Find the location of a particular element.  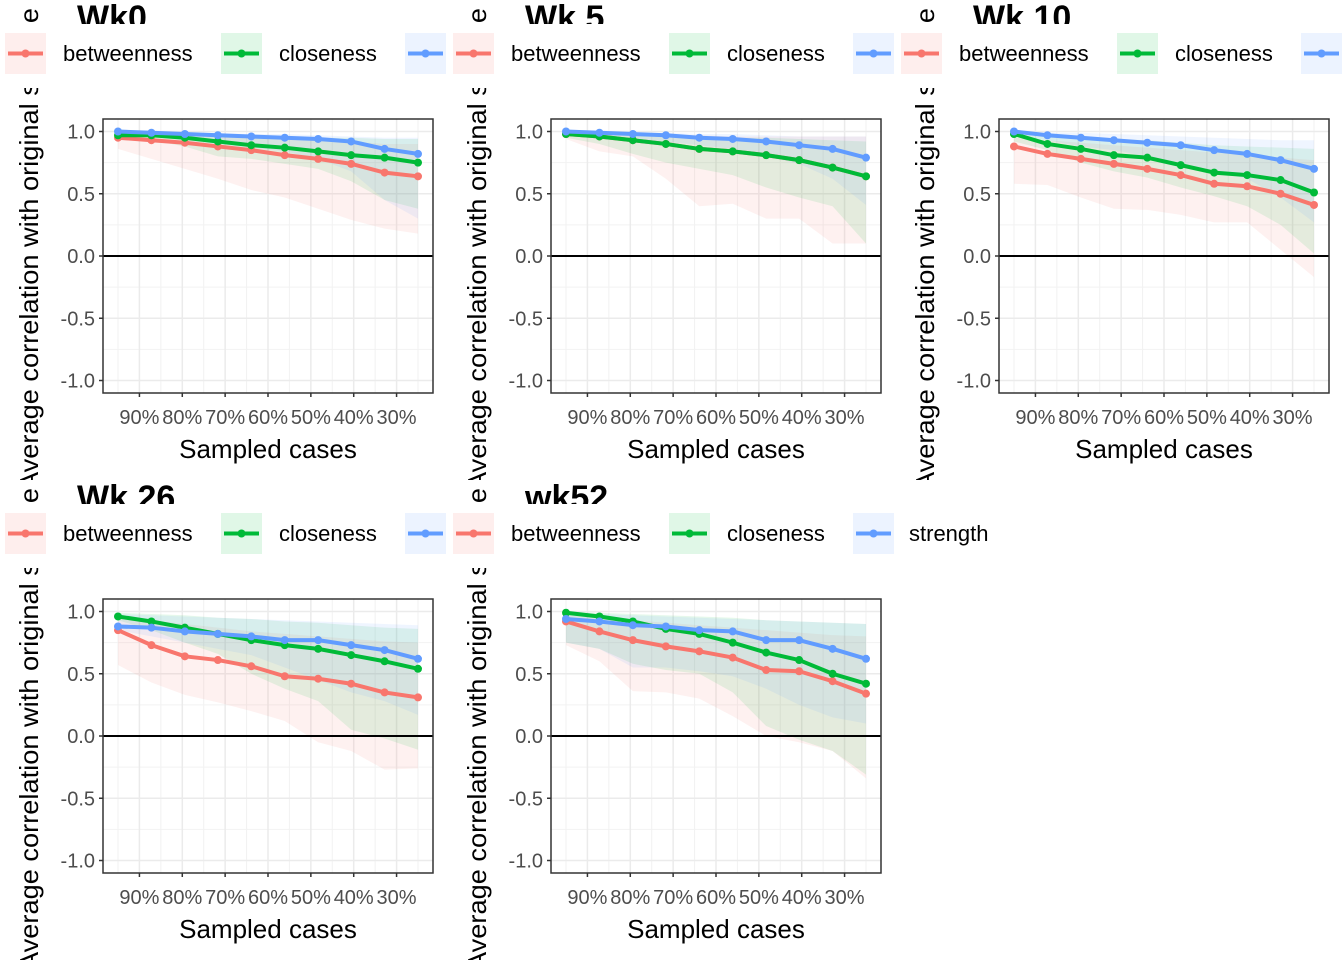

legend-label: closeness is located at coordinates (328, 533).